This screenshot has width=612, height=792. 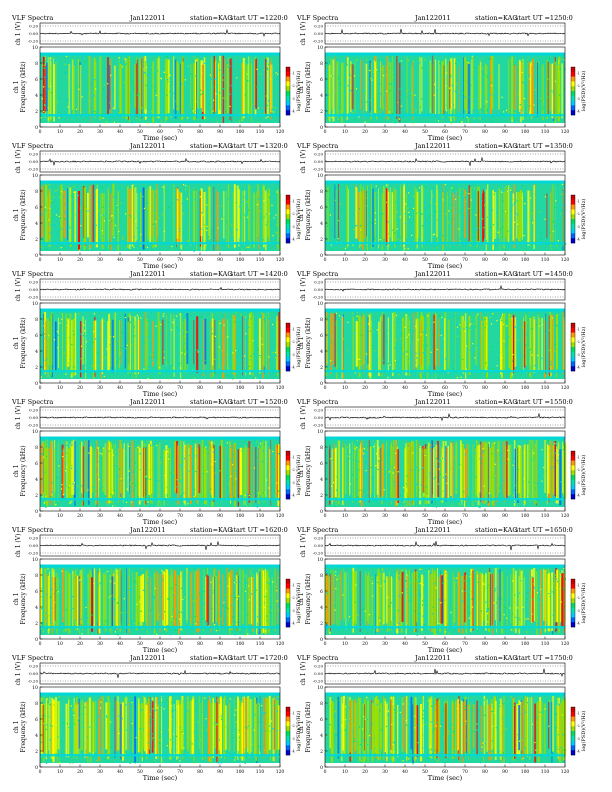 What do you see at coordinates (120, 388) in the screenshot?
I see `x-tick-label: 40` at bounding box center [120, 388].